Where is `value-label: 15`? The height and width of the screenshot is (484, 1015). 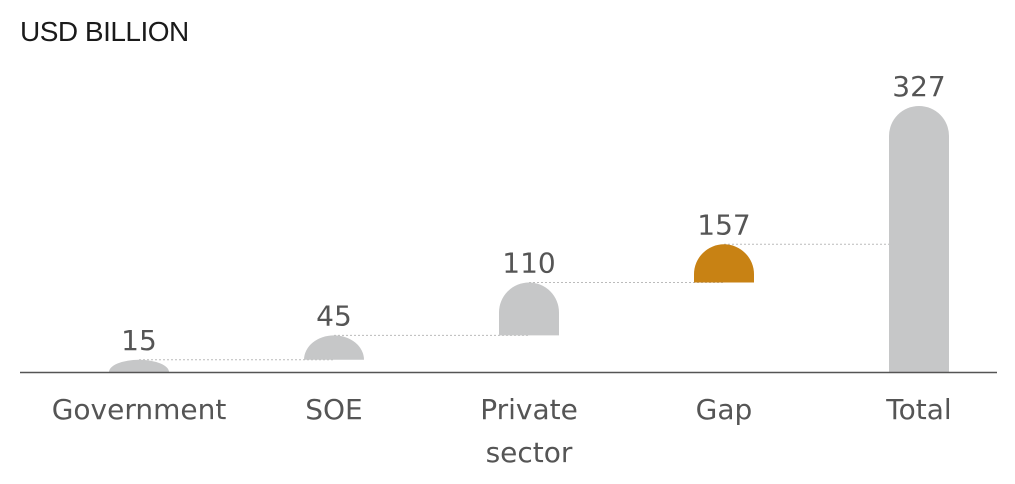
value-label: 15 is located at coordinates (139, 340).